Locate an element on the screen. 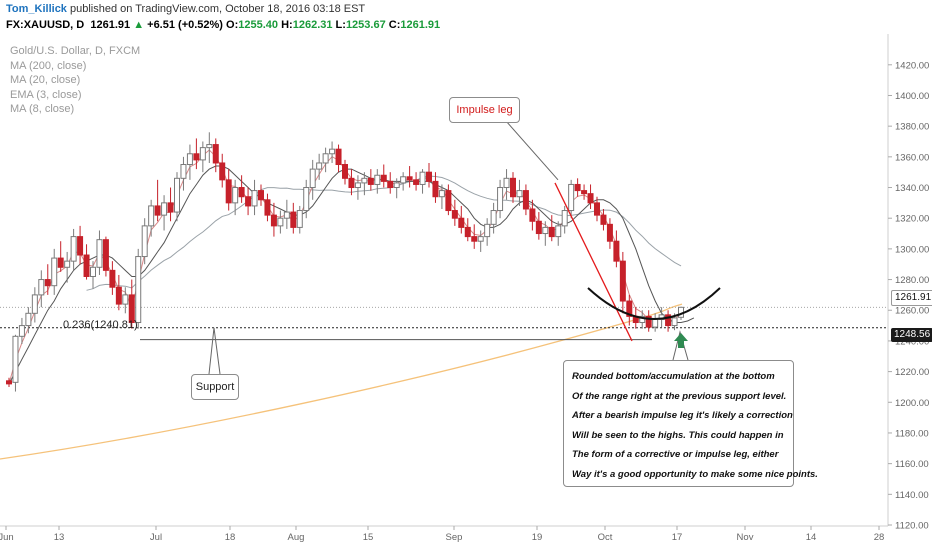 The height and width of the screenshot is (550, 932). legend-ma8: MA (8, close) is located at coordinates (42, 109).